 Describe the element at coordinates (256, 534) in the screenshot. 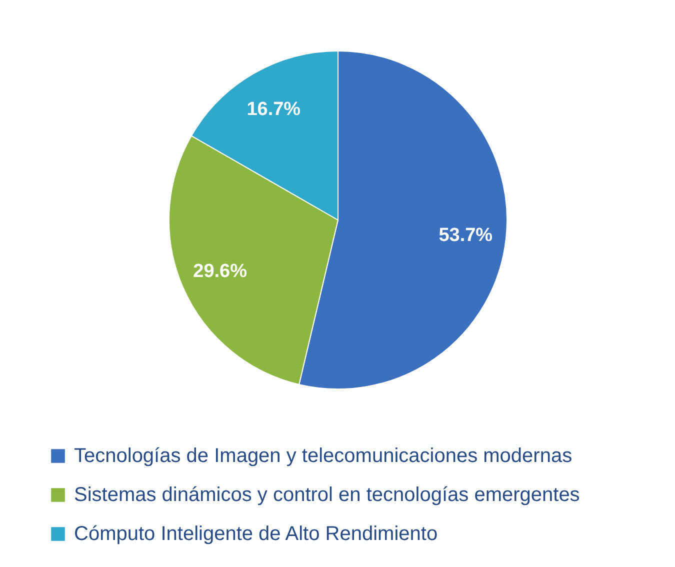

I see `legend-label: Cómputo Inteligente de Alto Rendimiento` at that location.